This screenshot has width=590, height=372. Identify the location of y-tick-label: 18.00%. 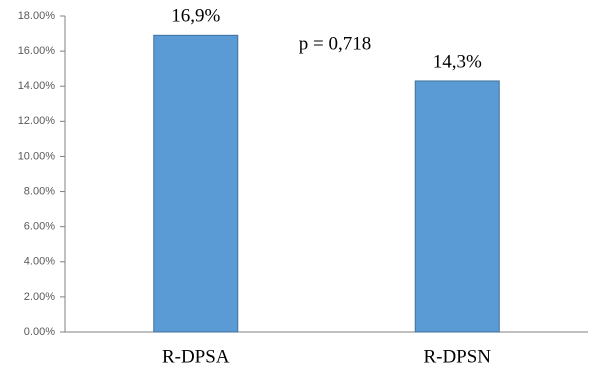
(37, 16).